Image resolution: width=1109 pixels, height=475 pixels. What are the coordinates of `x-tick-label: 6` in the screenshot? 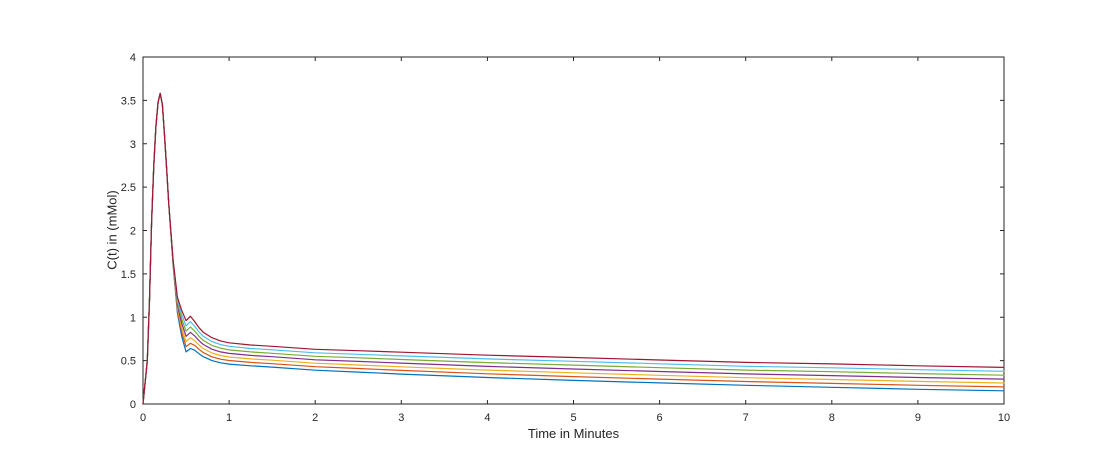 It's located at (660, 418).